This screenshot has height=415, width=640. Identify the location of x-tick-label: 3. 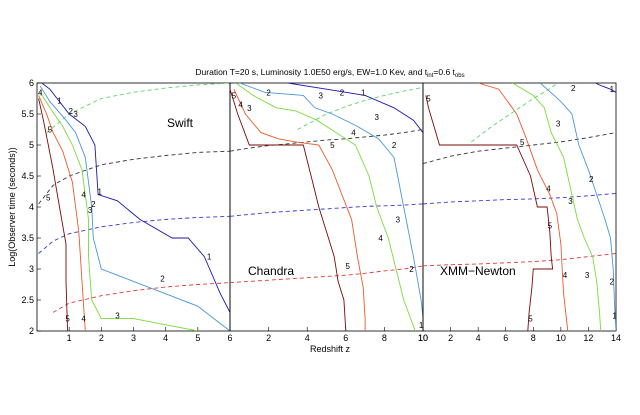
(133, 338).